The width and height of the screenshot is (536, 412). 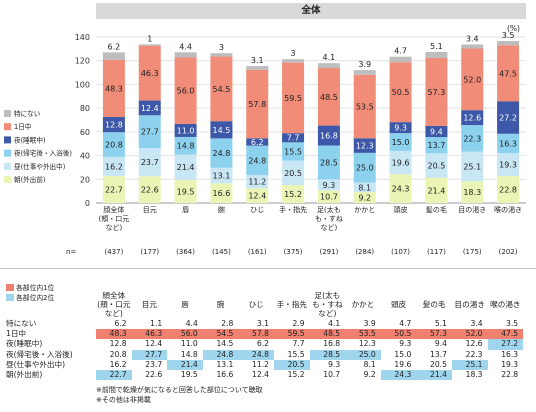 I want to click on table-cell: 16.3, so click(x=510, y=354).